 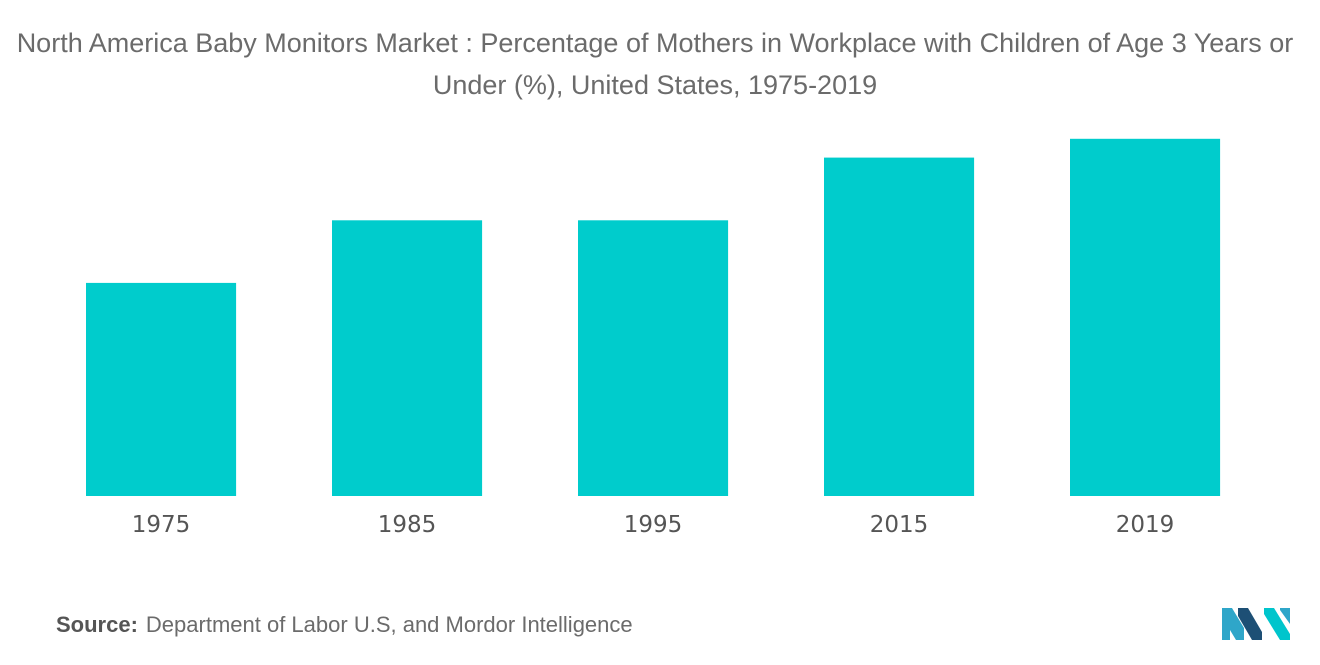 I want to click on x-tick-label-1975: 1975, so click(x=161, y=525).